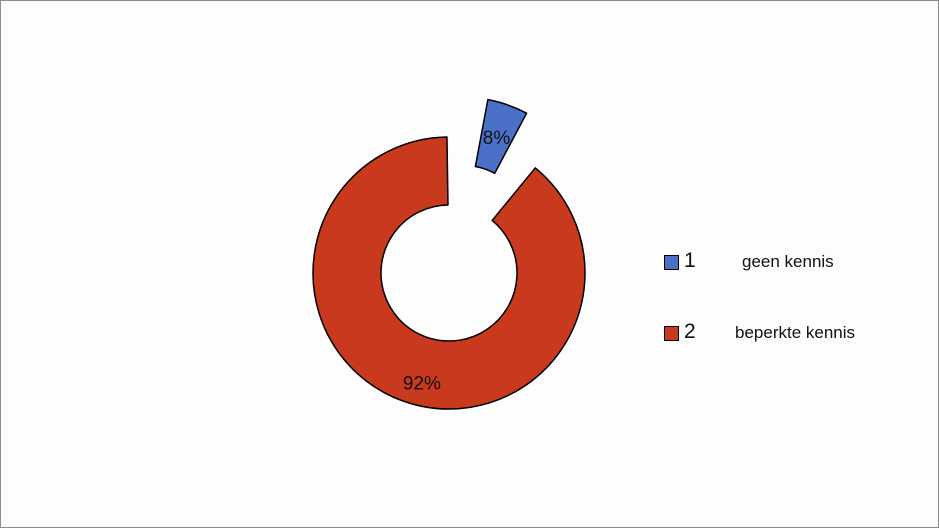 The height and width of the screenshot is (529, 939). I want to click on data-label-2: 92%, so click(422, 384).